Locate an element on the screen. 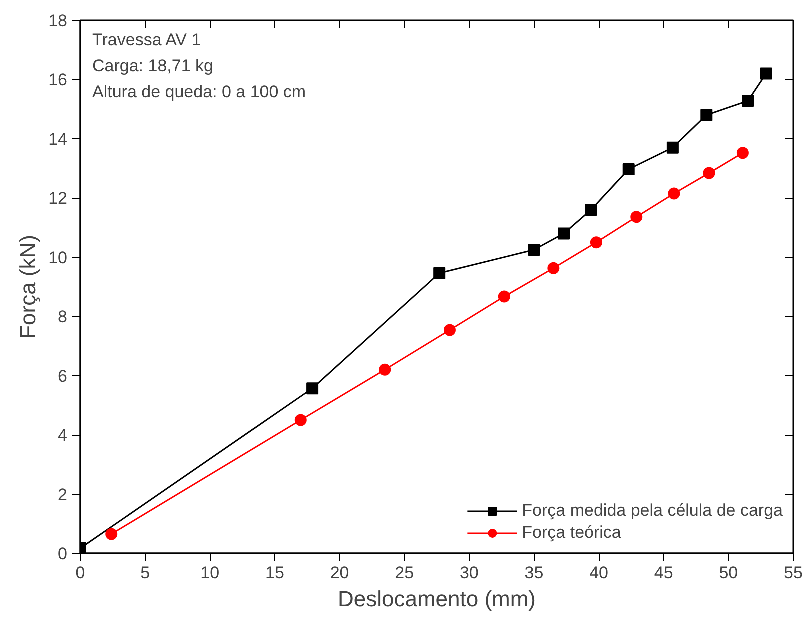 The height and width of the screenshot is (623, 808). y-tick-label: 6 is located at coordinates (63, 376).